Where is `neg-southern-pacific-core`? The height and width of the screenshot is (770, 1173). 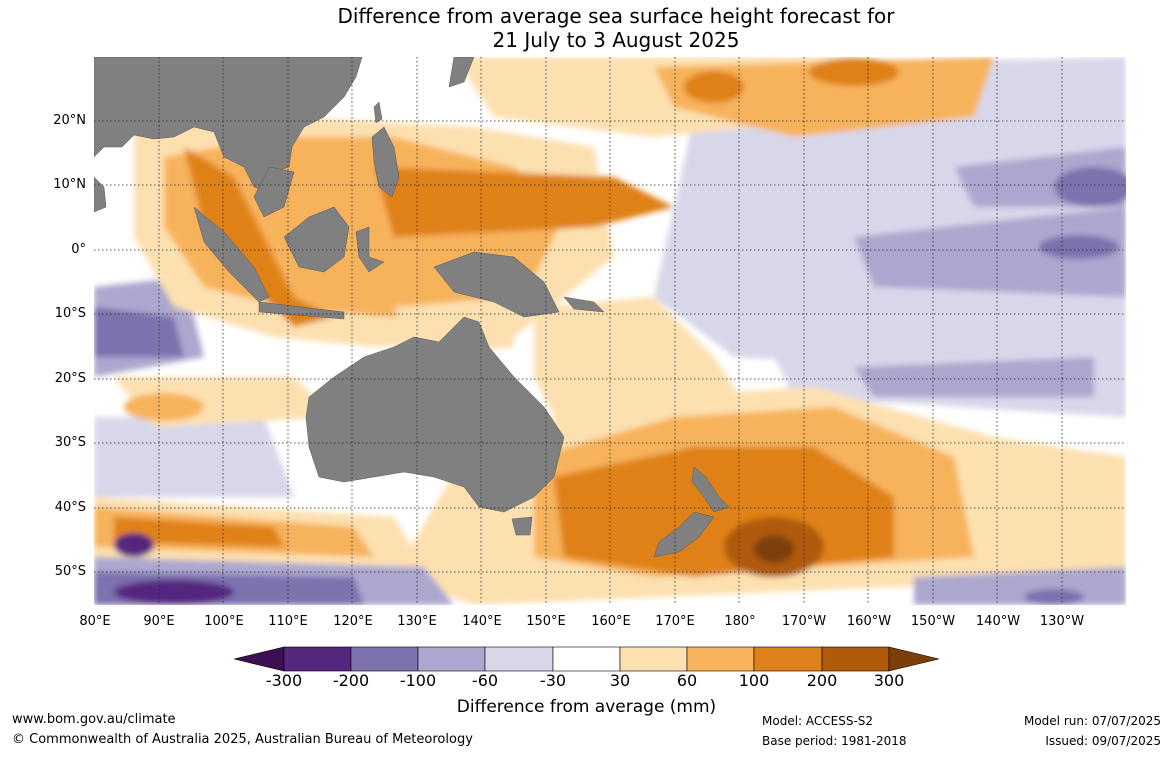
neg-southern-pacific-core is located at coordinates (1054, 597).